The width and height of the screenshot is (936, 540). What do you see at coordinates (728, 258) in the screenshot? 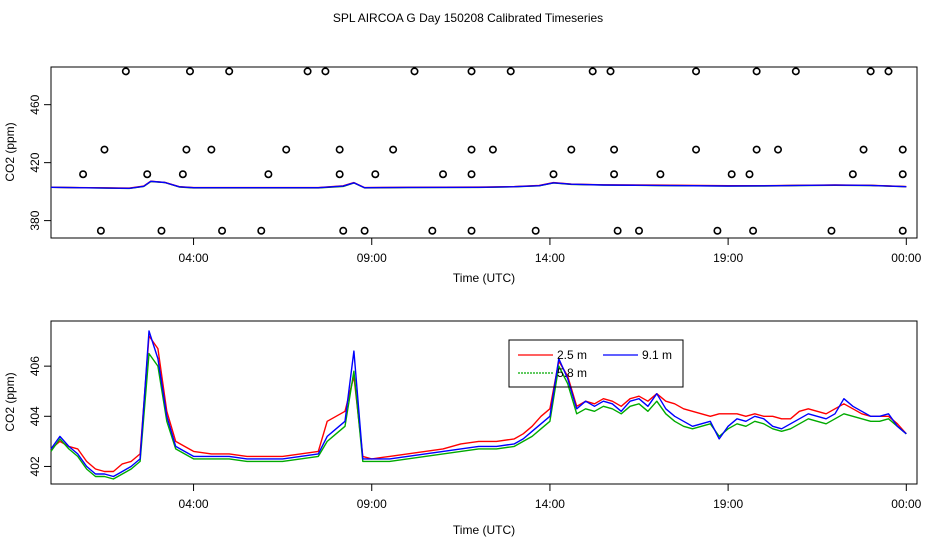
I see `top-x-tick-label-3: 19:00` at bounding box center [728, 258].